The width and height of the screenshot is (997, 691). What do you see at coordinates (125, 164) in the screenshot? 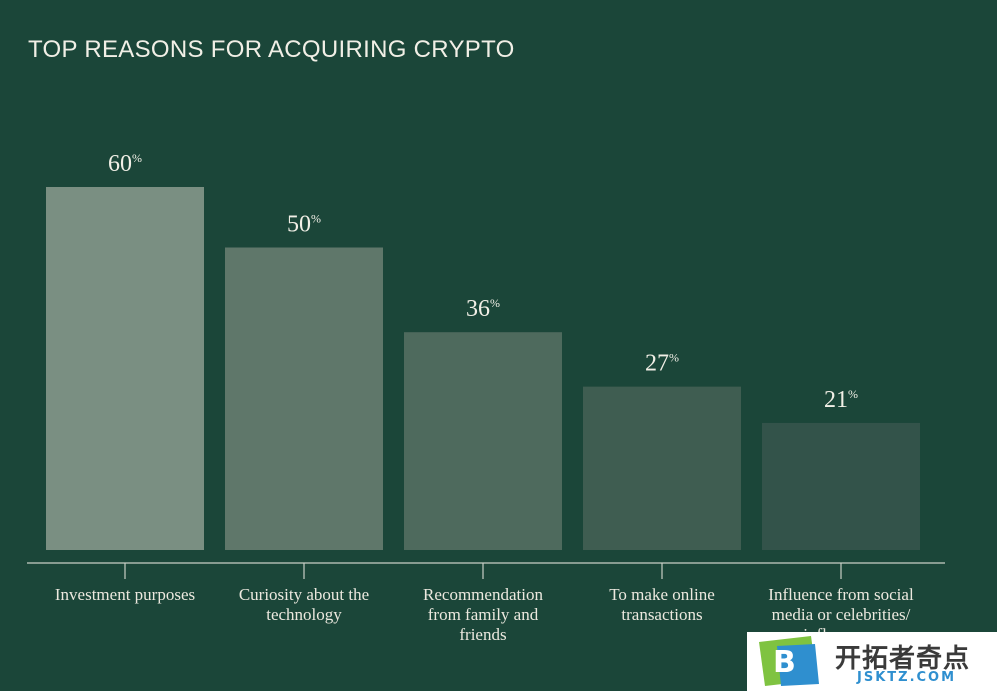
I see `bar-value-label-1: 60%` at bounding box center [125, 164].